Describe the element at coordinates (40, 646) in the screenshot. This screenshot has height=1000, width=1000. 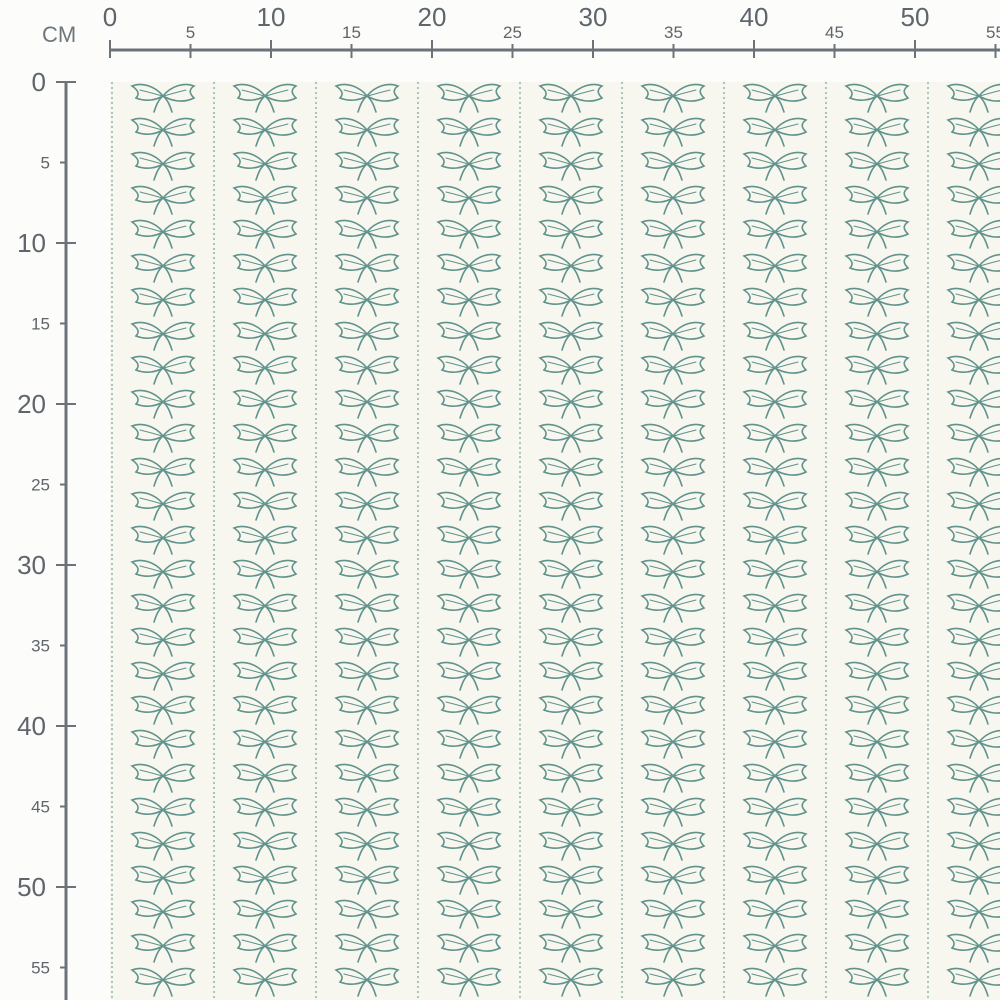
I see `left-tick-label: 35` at that location.